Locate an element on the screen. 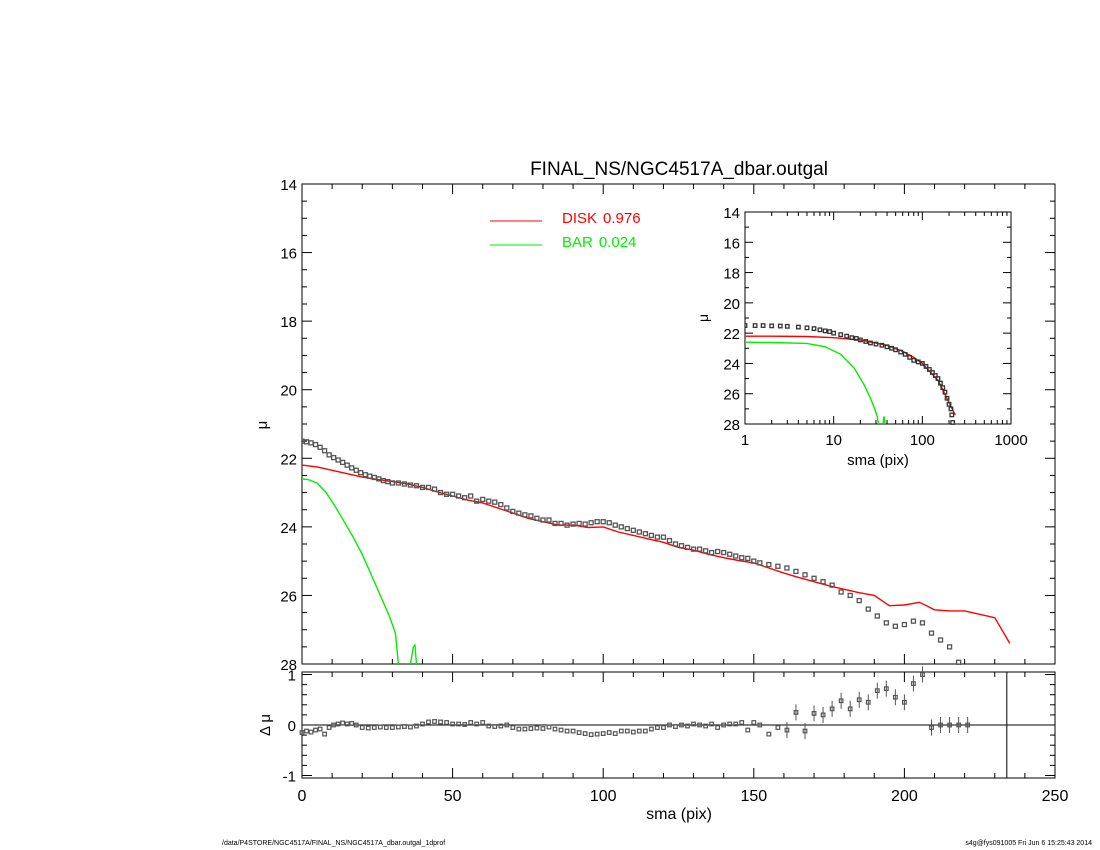 Image resolution: width=1100 pixels, height=850 pixels. inset-bar-line is located at coordinates (812, 383).